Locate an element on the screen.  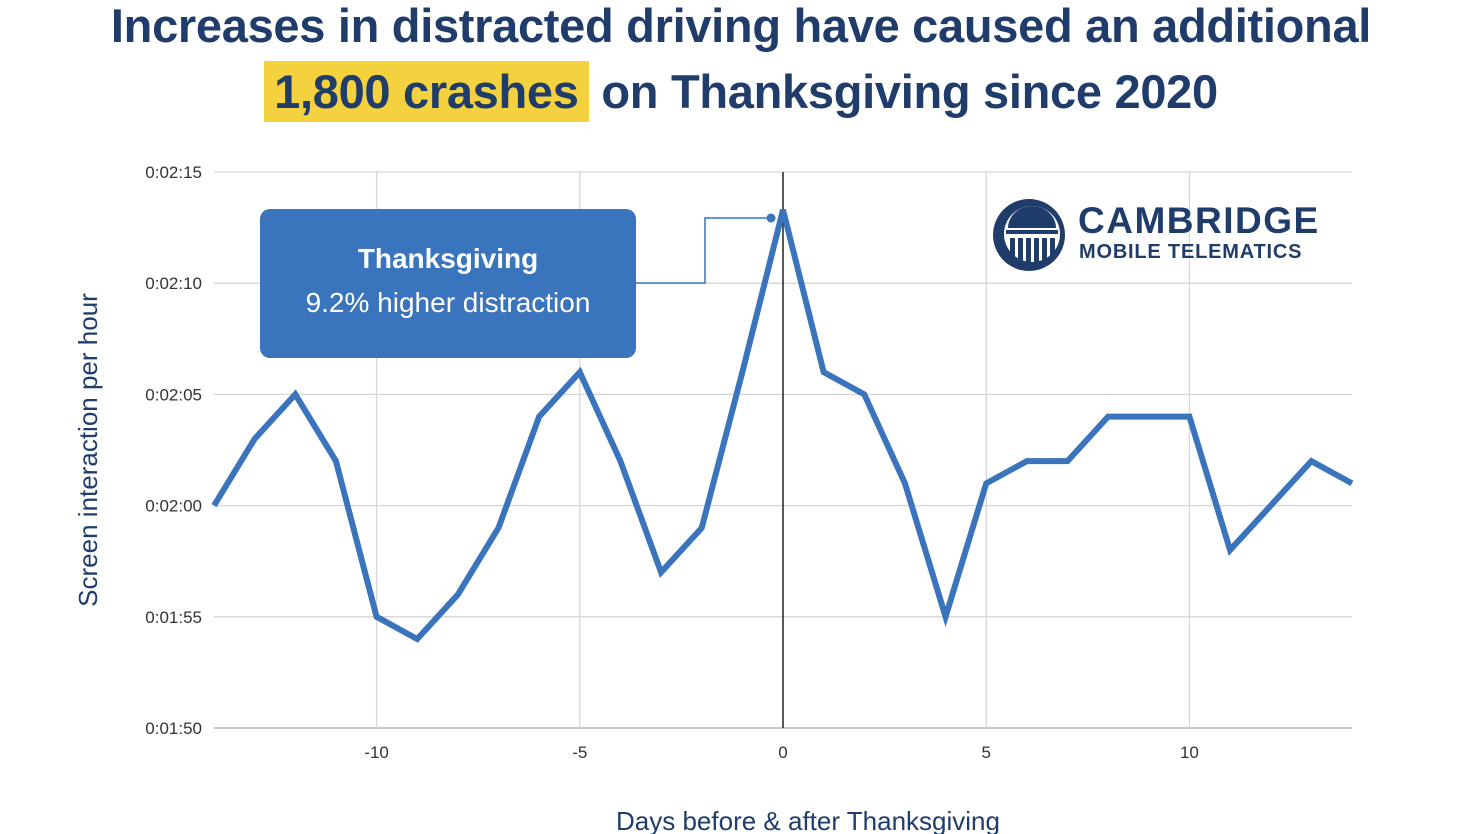
x-axis-ticks: -10 -5 0 5 10 is located at coordinates (781, 752).